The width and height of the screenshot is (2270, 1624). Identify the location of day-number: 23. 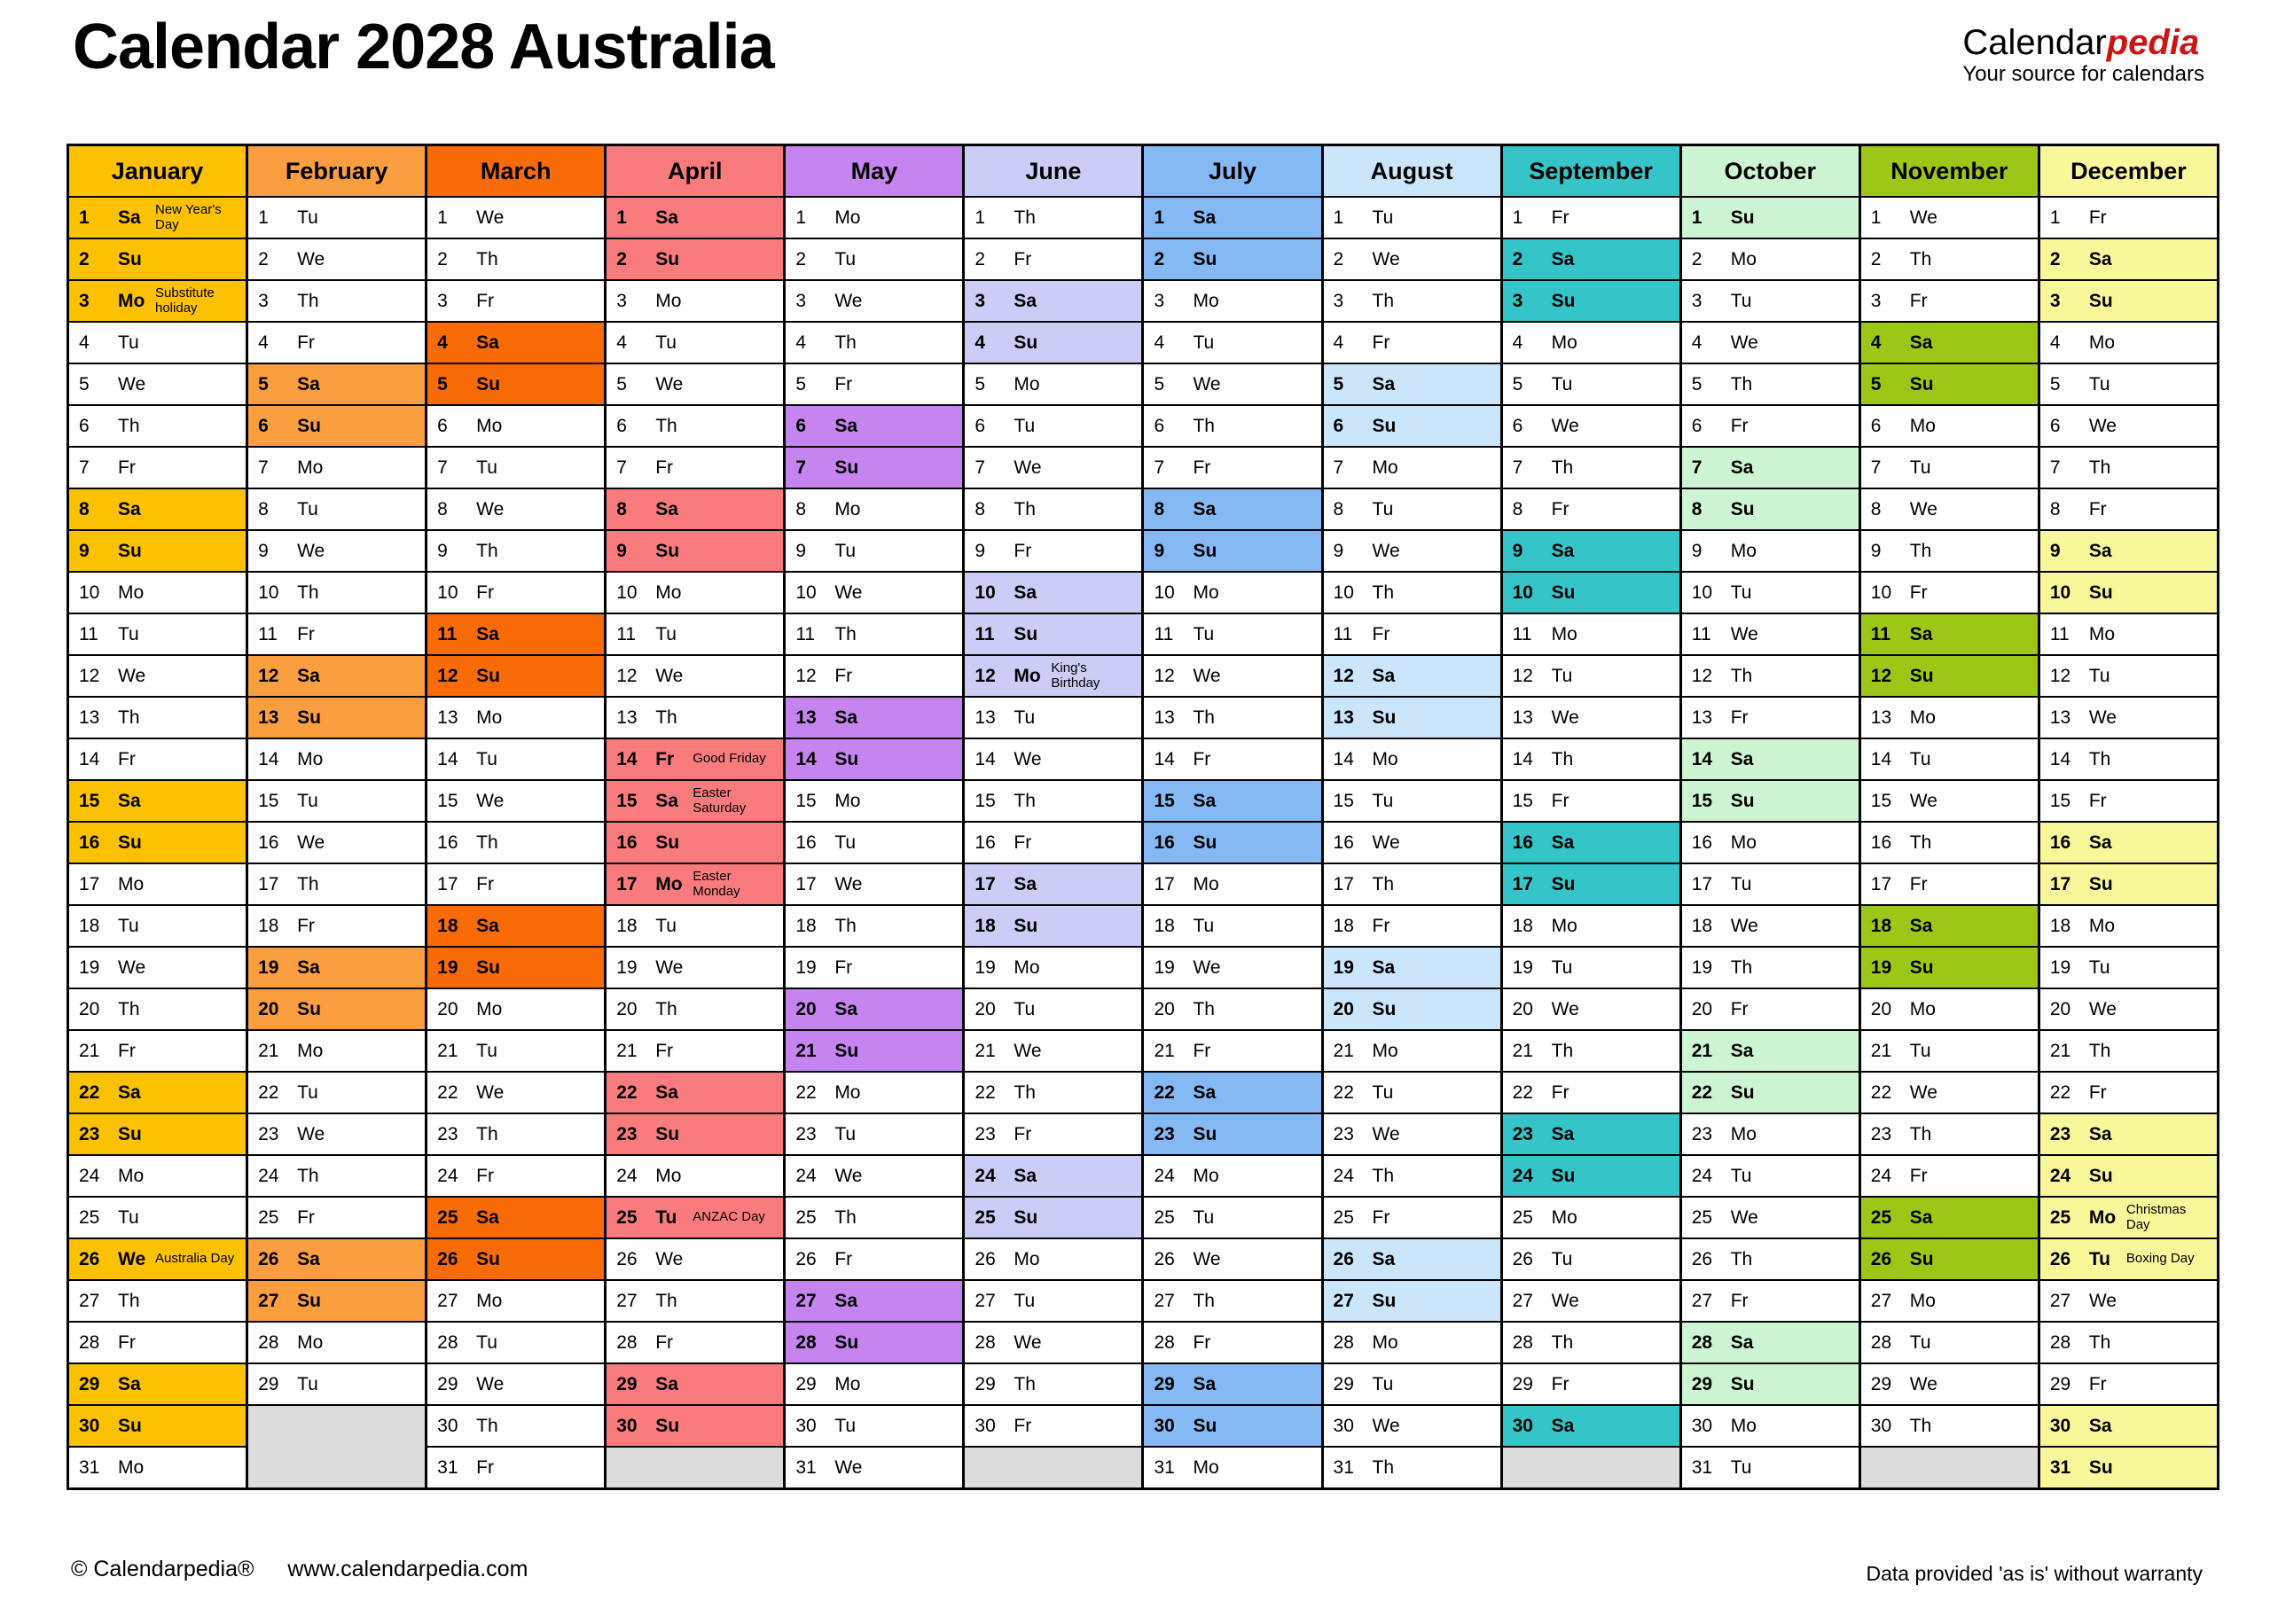
(627, 1133).